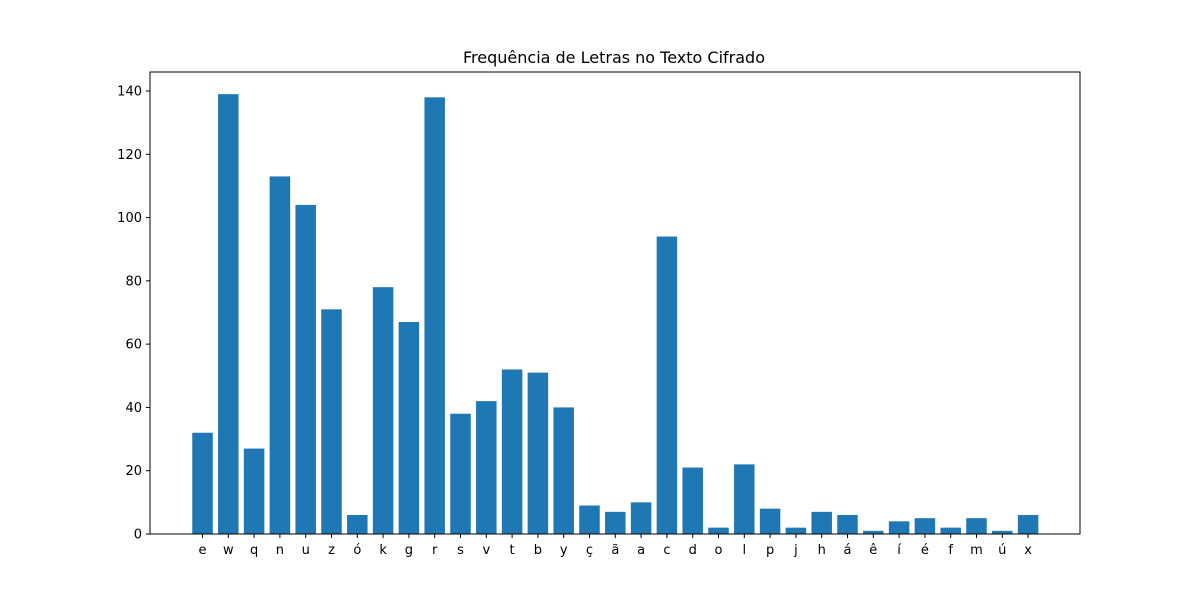 This screenshot has height=605, width=1200. Describe the element at coordinates (203, 550) in the screenshot. I see `x-tick-label: e` at that location.